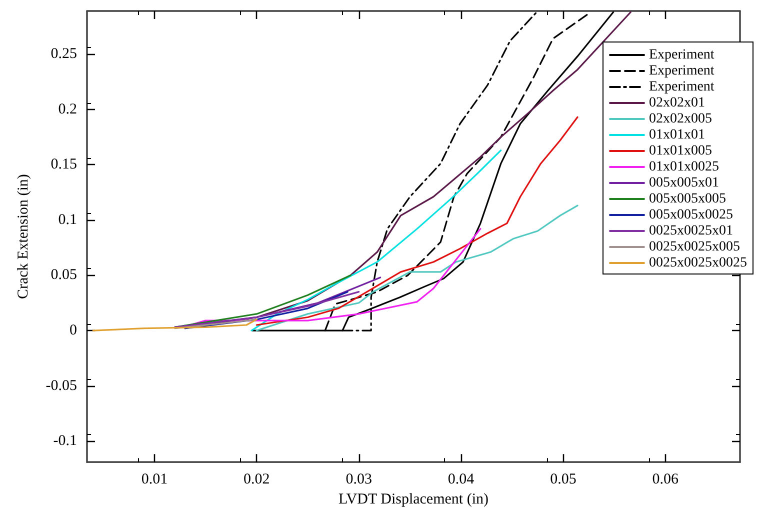  What do you see at coordinates (73, 330) in the screenshot?
I see `y-tick-label: 0` at bounding box center [73, 330].